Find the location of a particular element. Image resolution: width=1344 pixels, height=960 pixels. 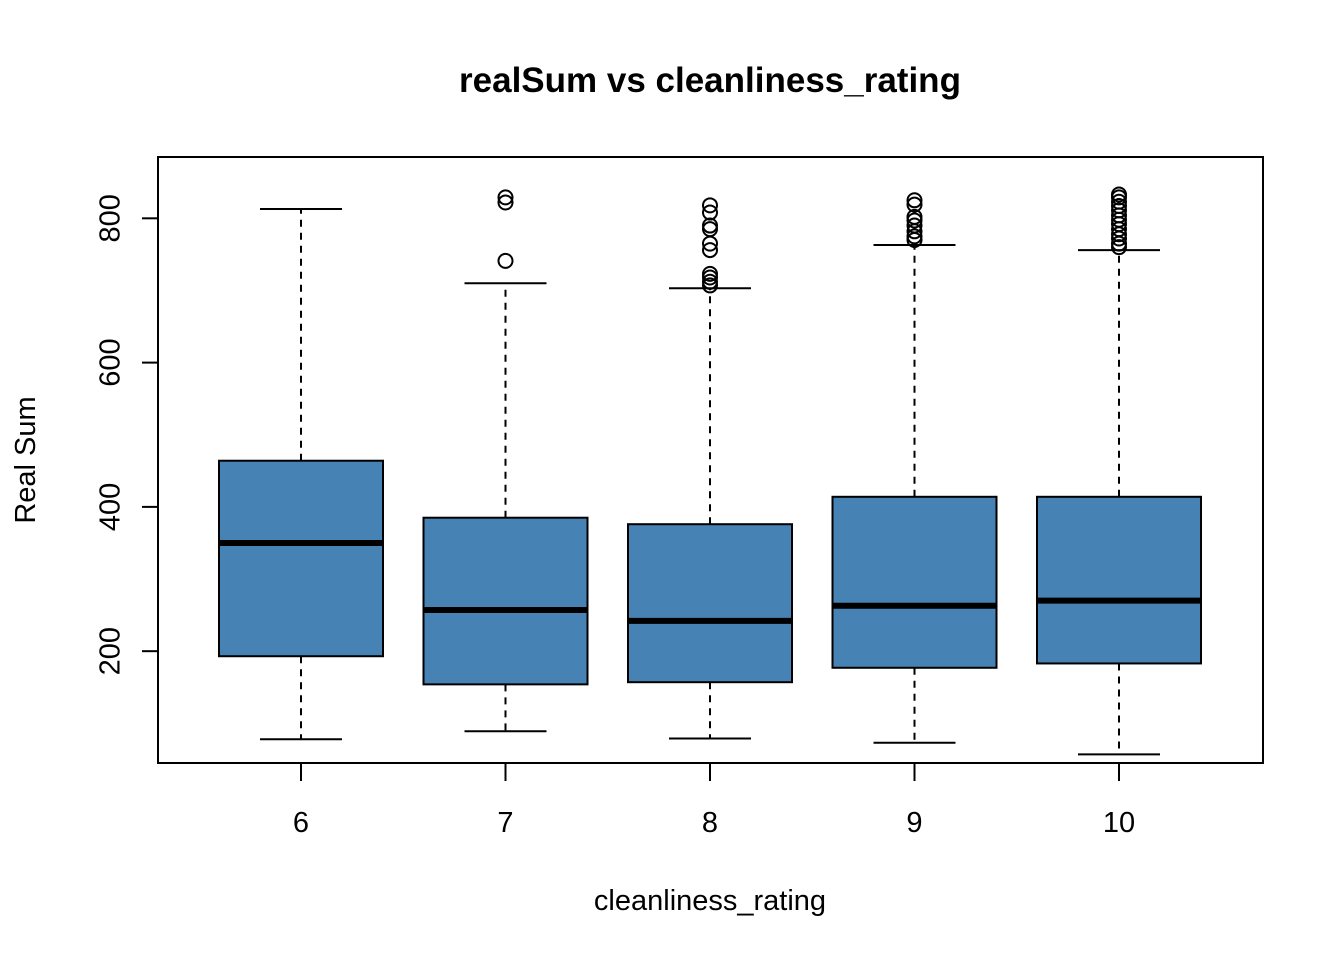

y-tick-label: 200 is located at coordinates (111, 651).